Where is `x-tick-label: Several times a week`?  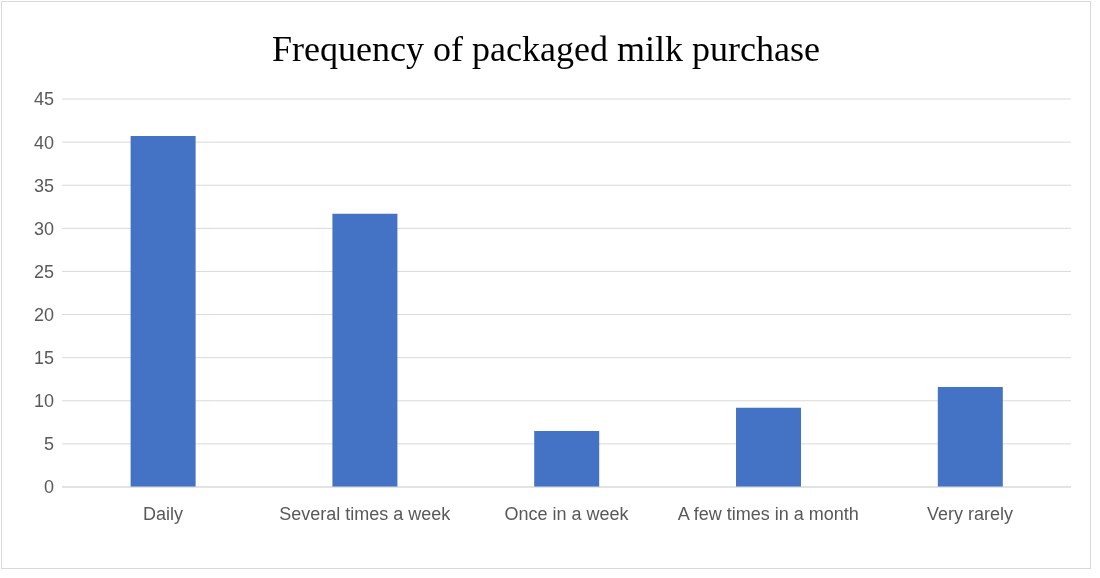
x-tick-label: Several times a week is located at coordinates (365, 513).